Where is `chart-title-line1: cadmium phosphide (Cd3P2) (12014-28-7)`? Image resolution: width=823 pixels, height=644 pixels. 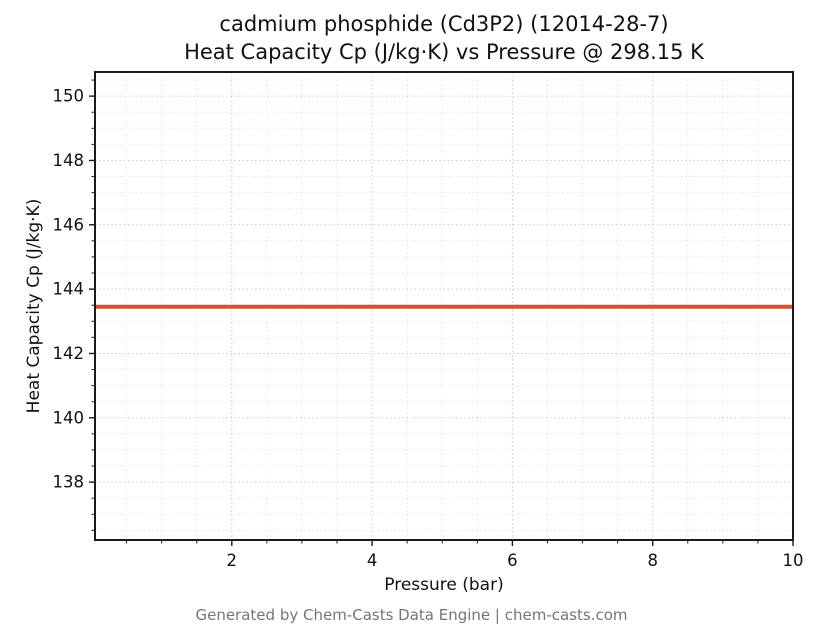 chart-title-line1: cadmium phosphide (Cd3P2) (12014-28-7) is located at coordinates (444, 24).